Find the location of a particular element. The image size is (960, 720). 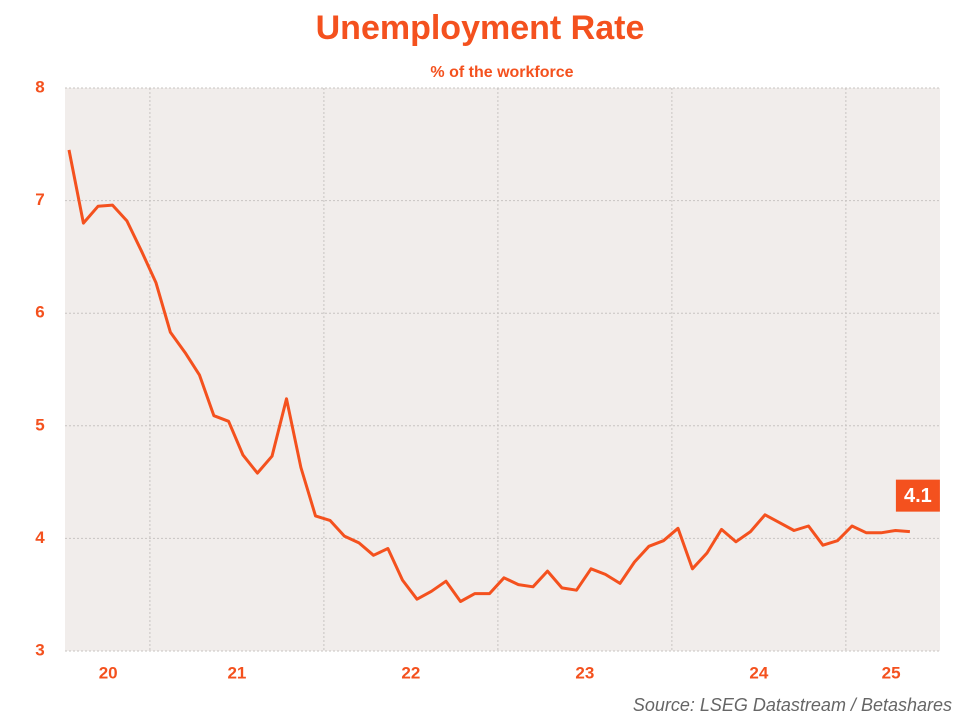

y-tick-label: 3 is located at coordinates (39, 649).